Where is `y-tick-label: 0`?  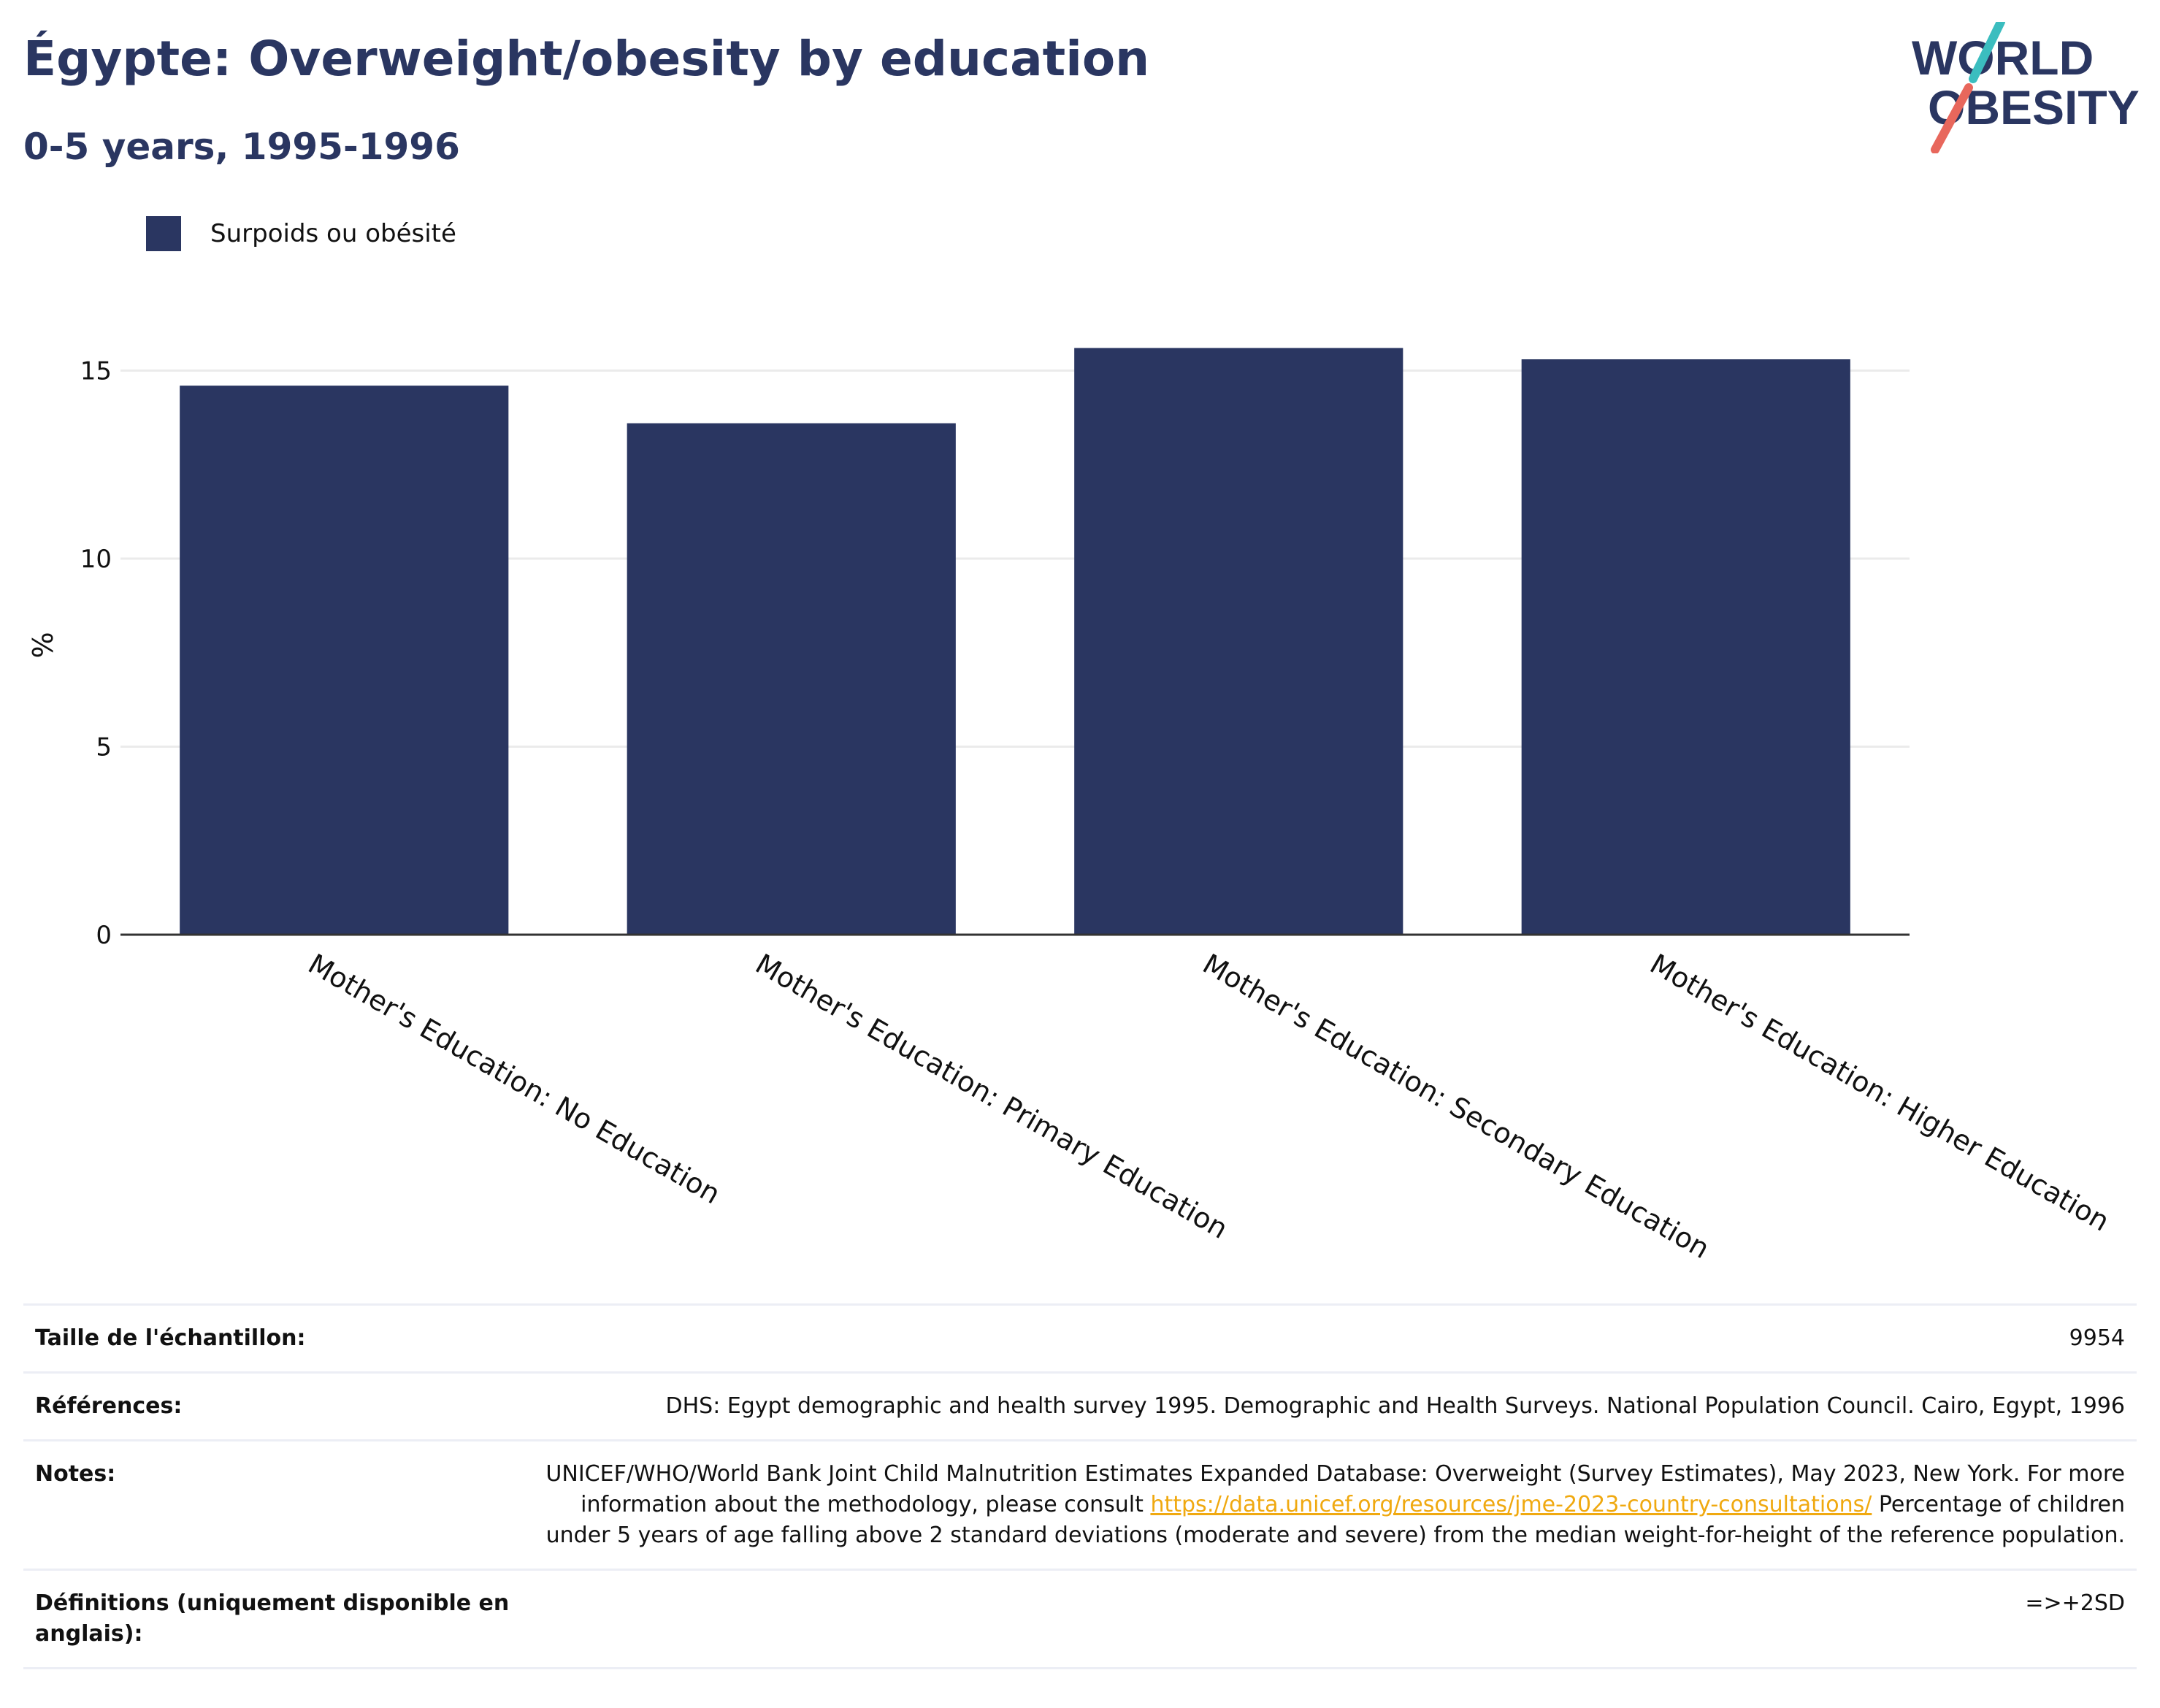 y-tick-label: 0 is located at coordinates (104, 935).